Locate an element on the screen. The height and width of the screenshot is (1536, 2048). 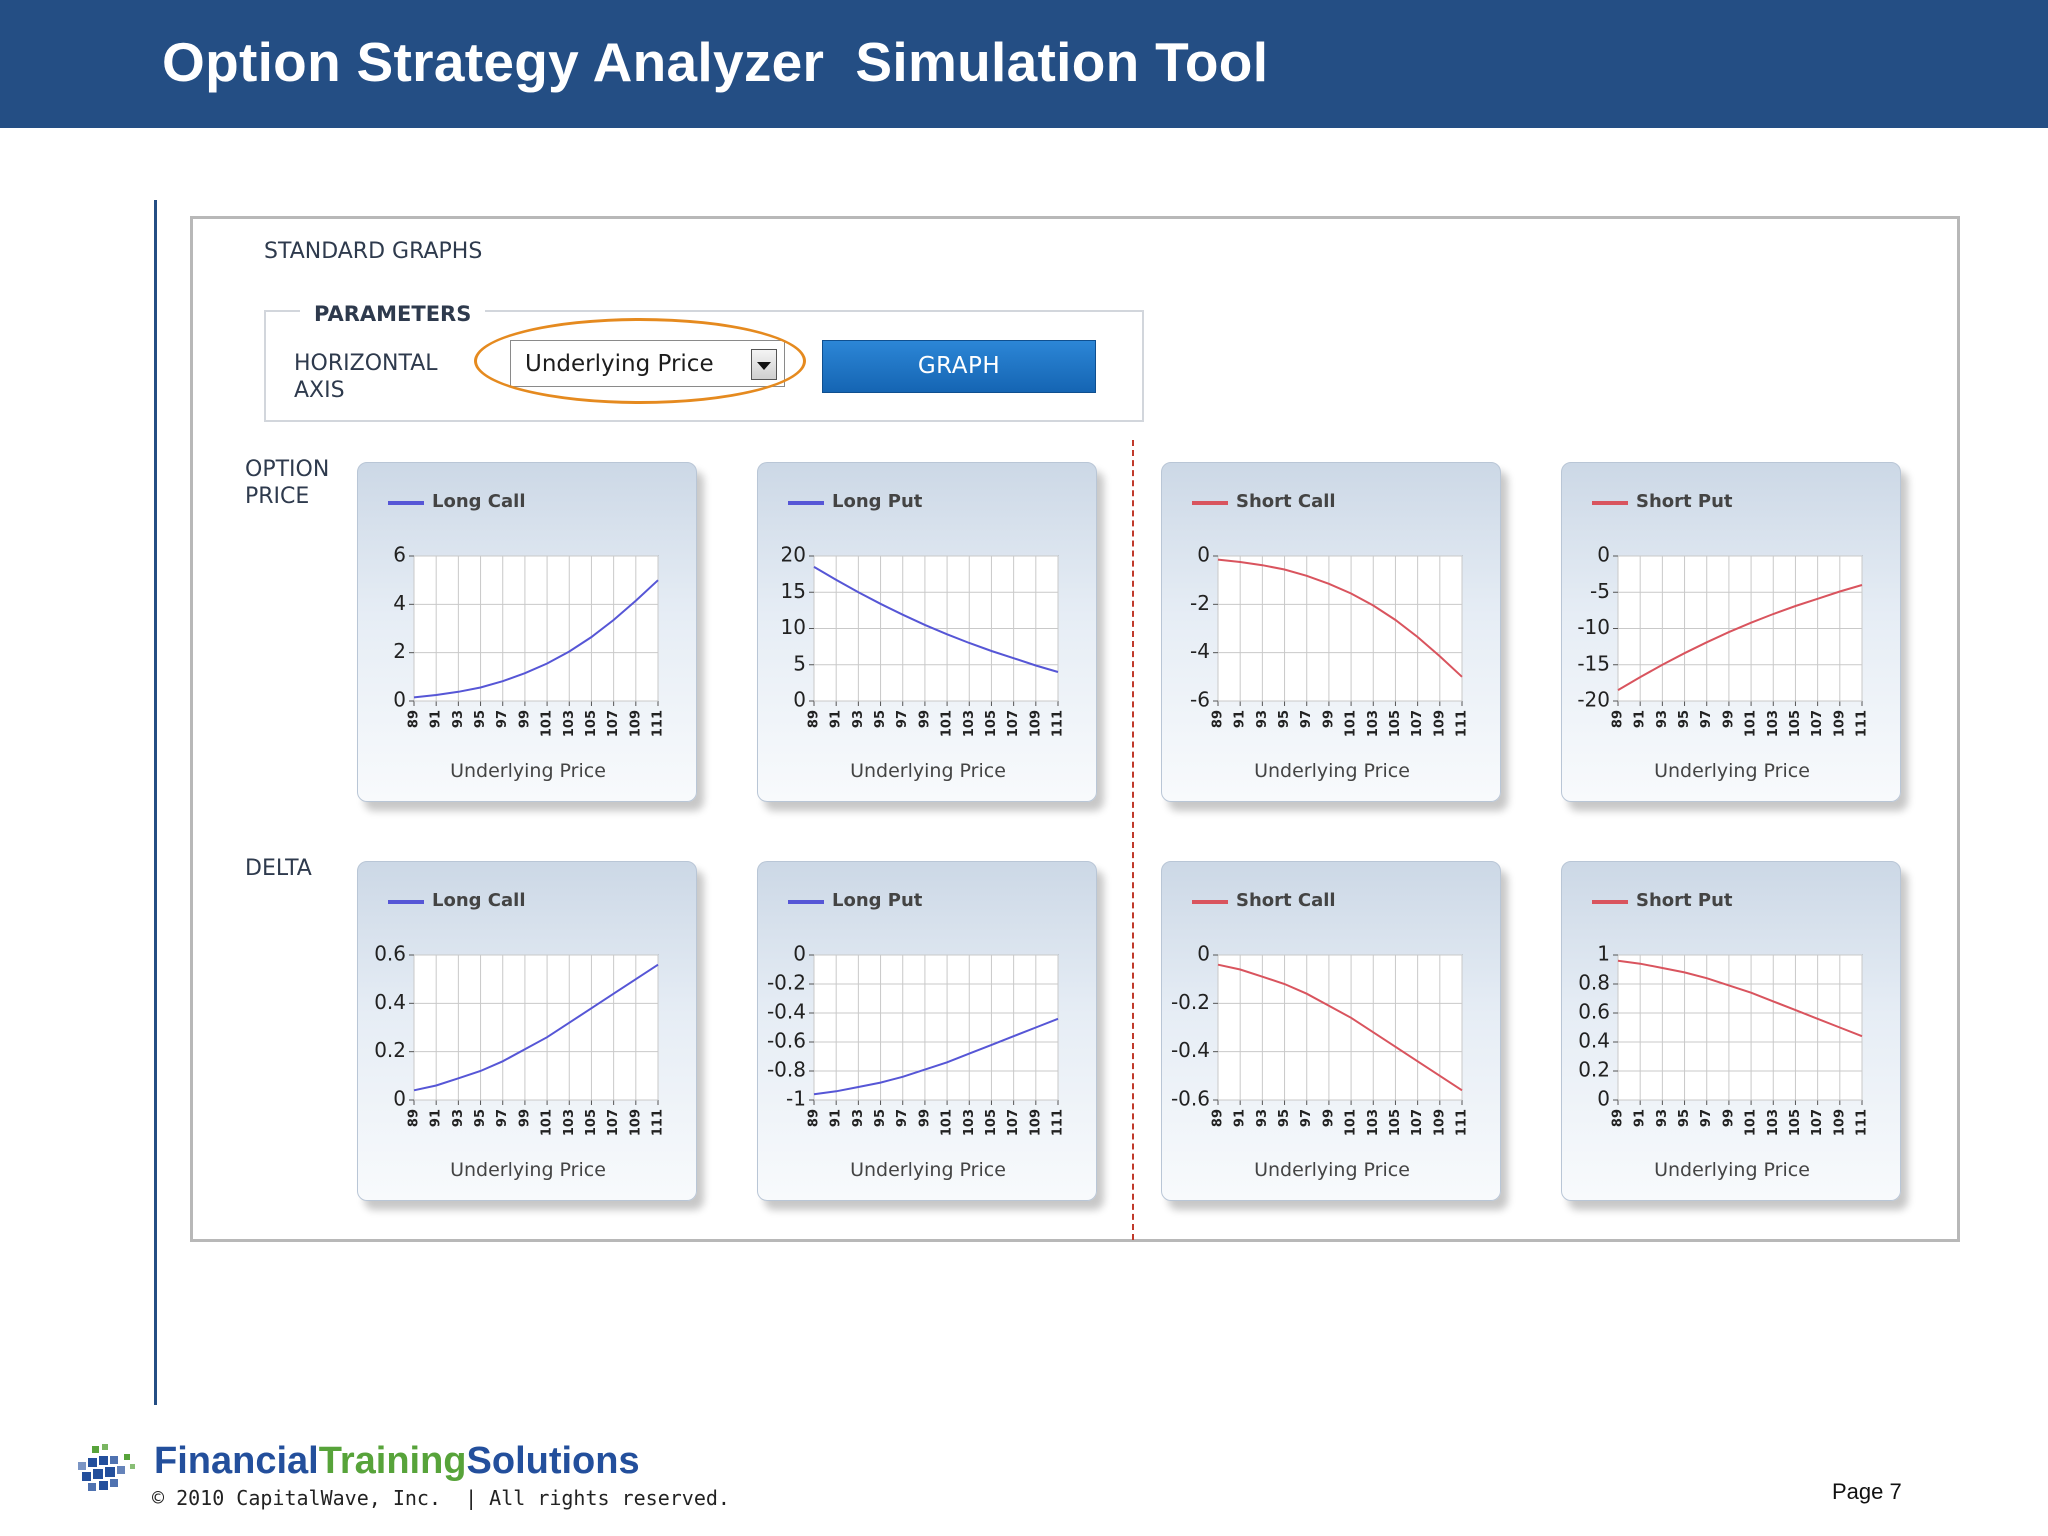
y-tick-label: 0.4 is located at coordinates (390, 1002).